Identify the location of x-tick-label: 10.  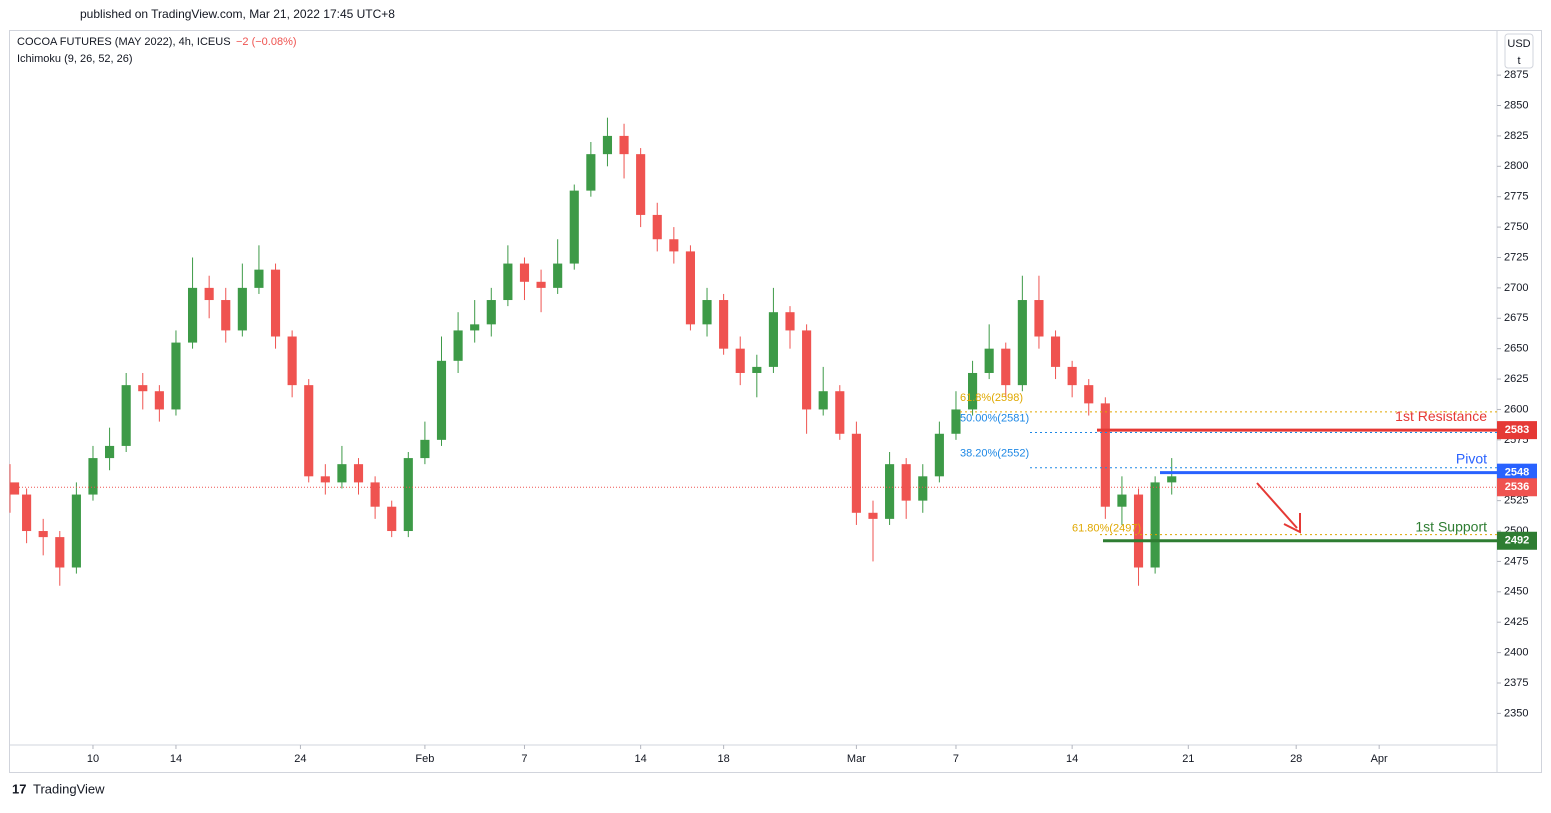
(93, 759).